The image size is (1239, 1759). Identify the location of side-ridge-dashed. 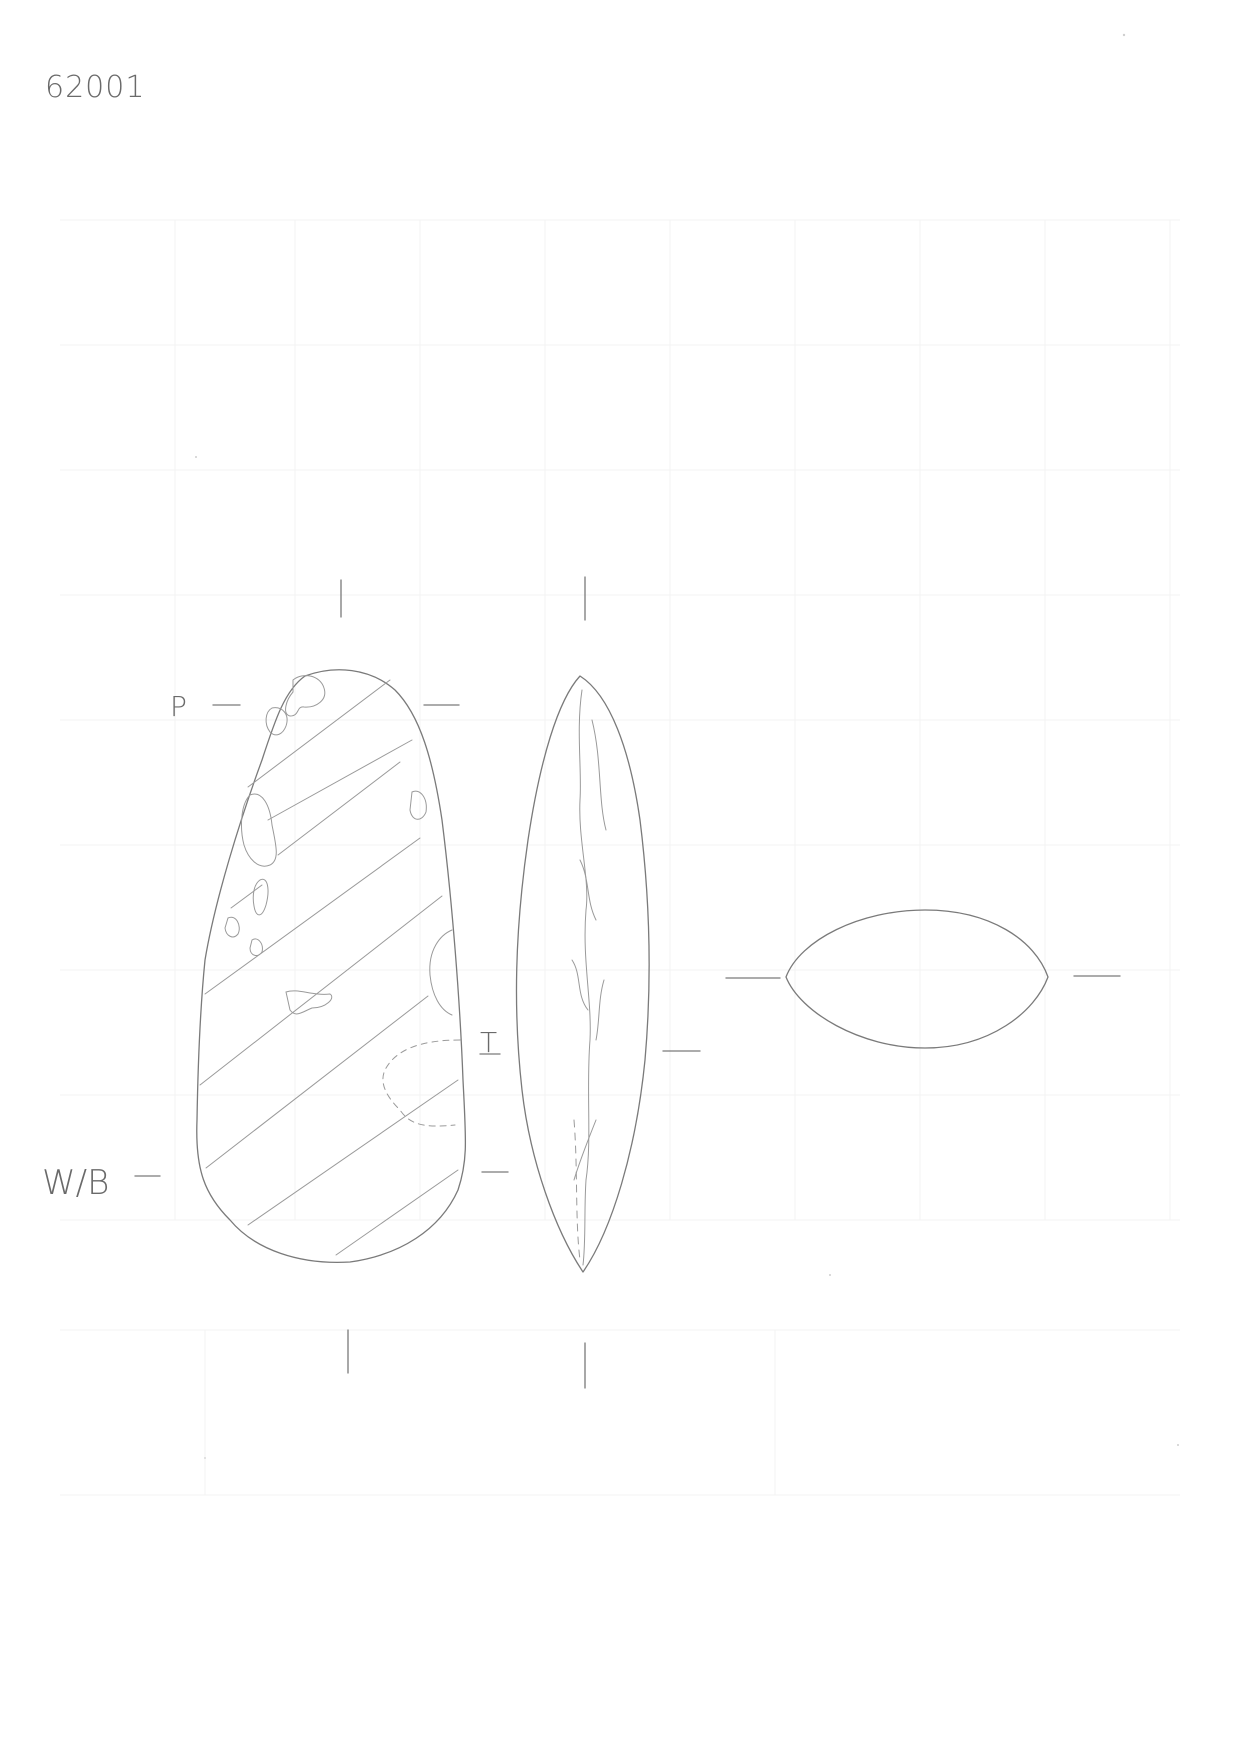
(577, 1190).